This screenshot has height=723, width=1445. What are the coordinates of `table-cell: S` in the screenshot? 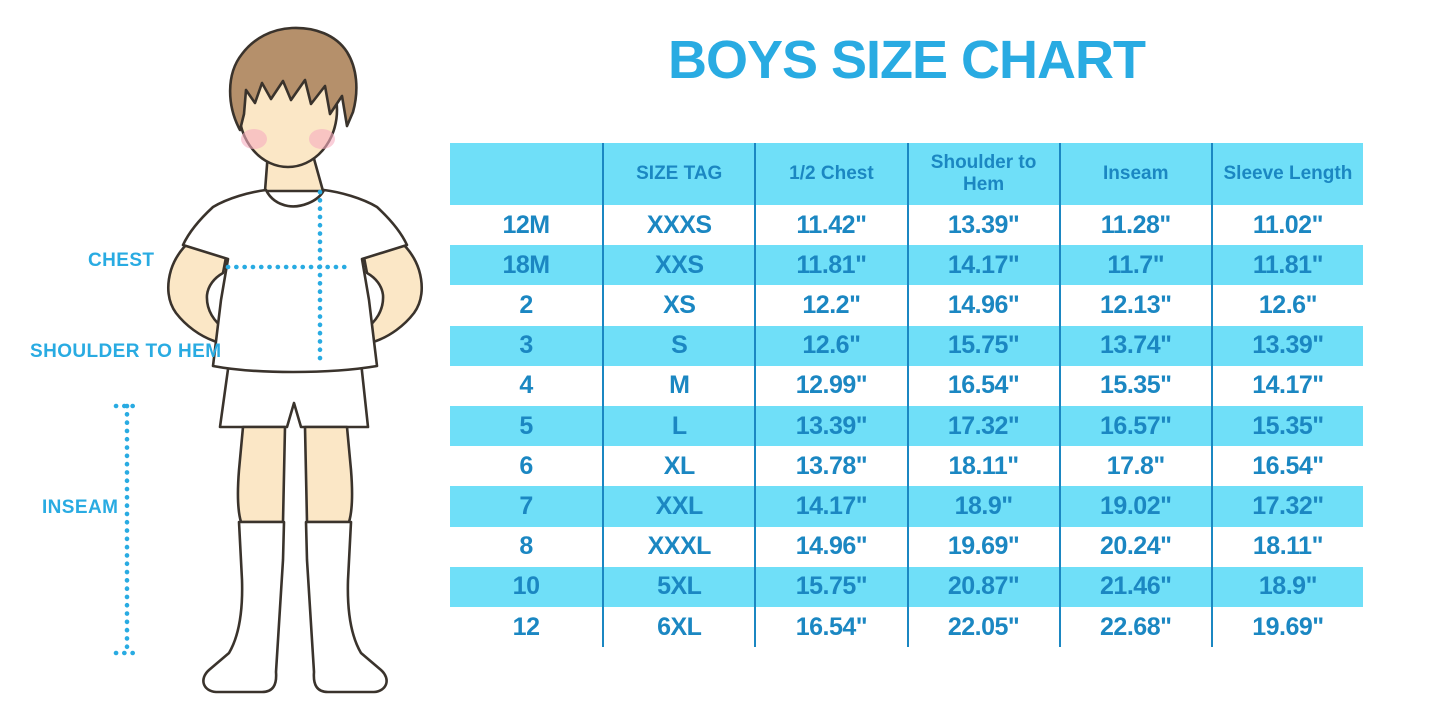 It's located at (678, 345).